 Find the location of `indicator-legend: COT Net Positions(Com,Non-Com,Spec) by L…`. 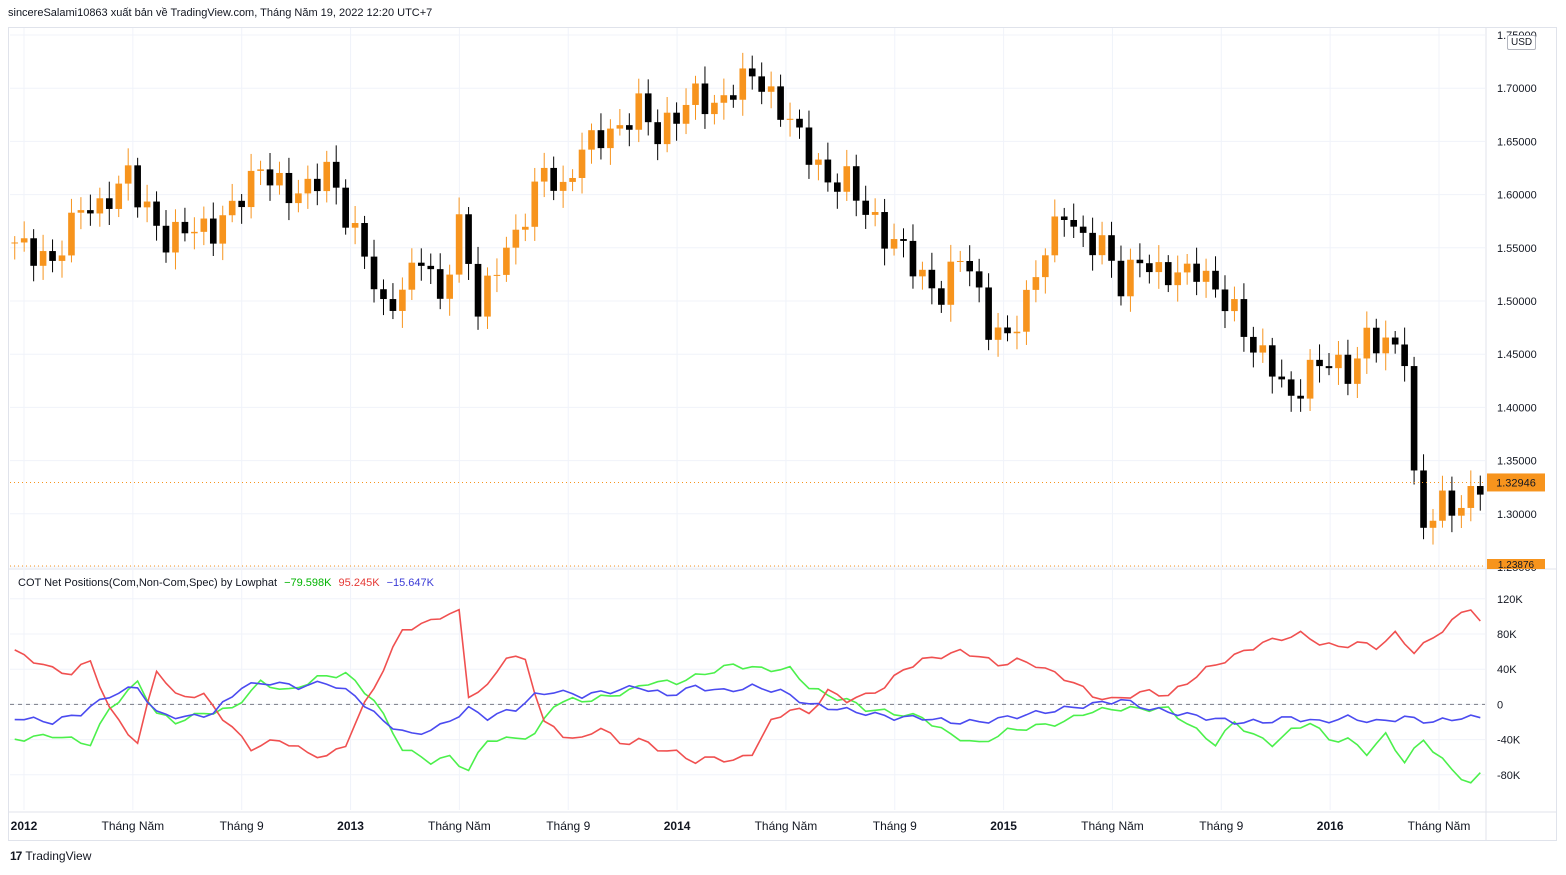

indicator-legend: COT Net Positions(Com,Non-Com,Spec) by L… is located at coordinates (228, 583).